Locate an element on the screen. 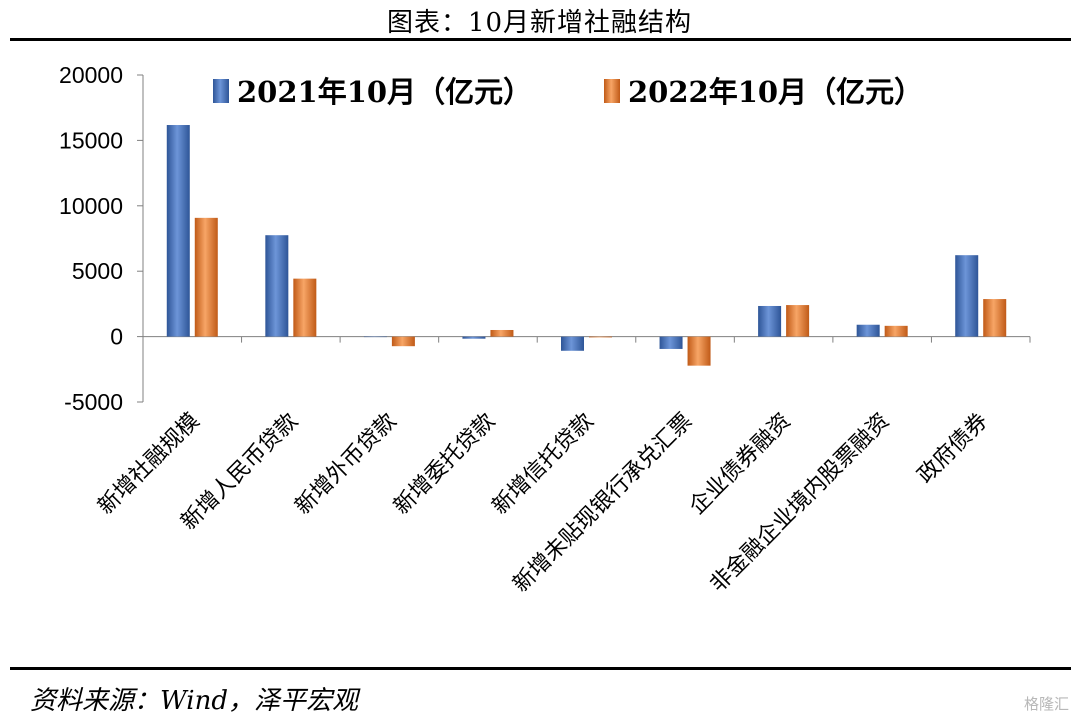 The image size is (1079, 722). y-tick-label: 15000 is located at coordinates (91, 140).